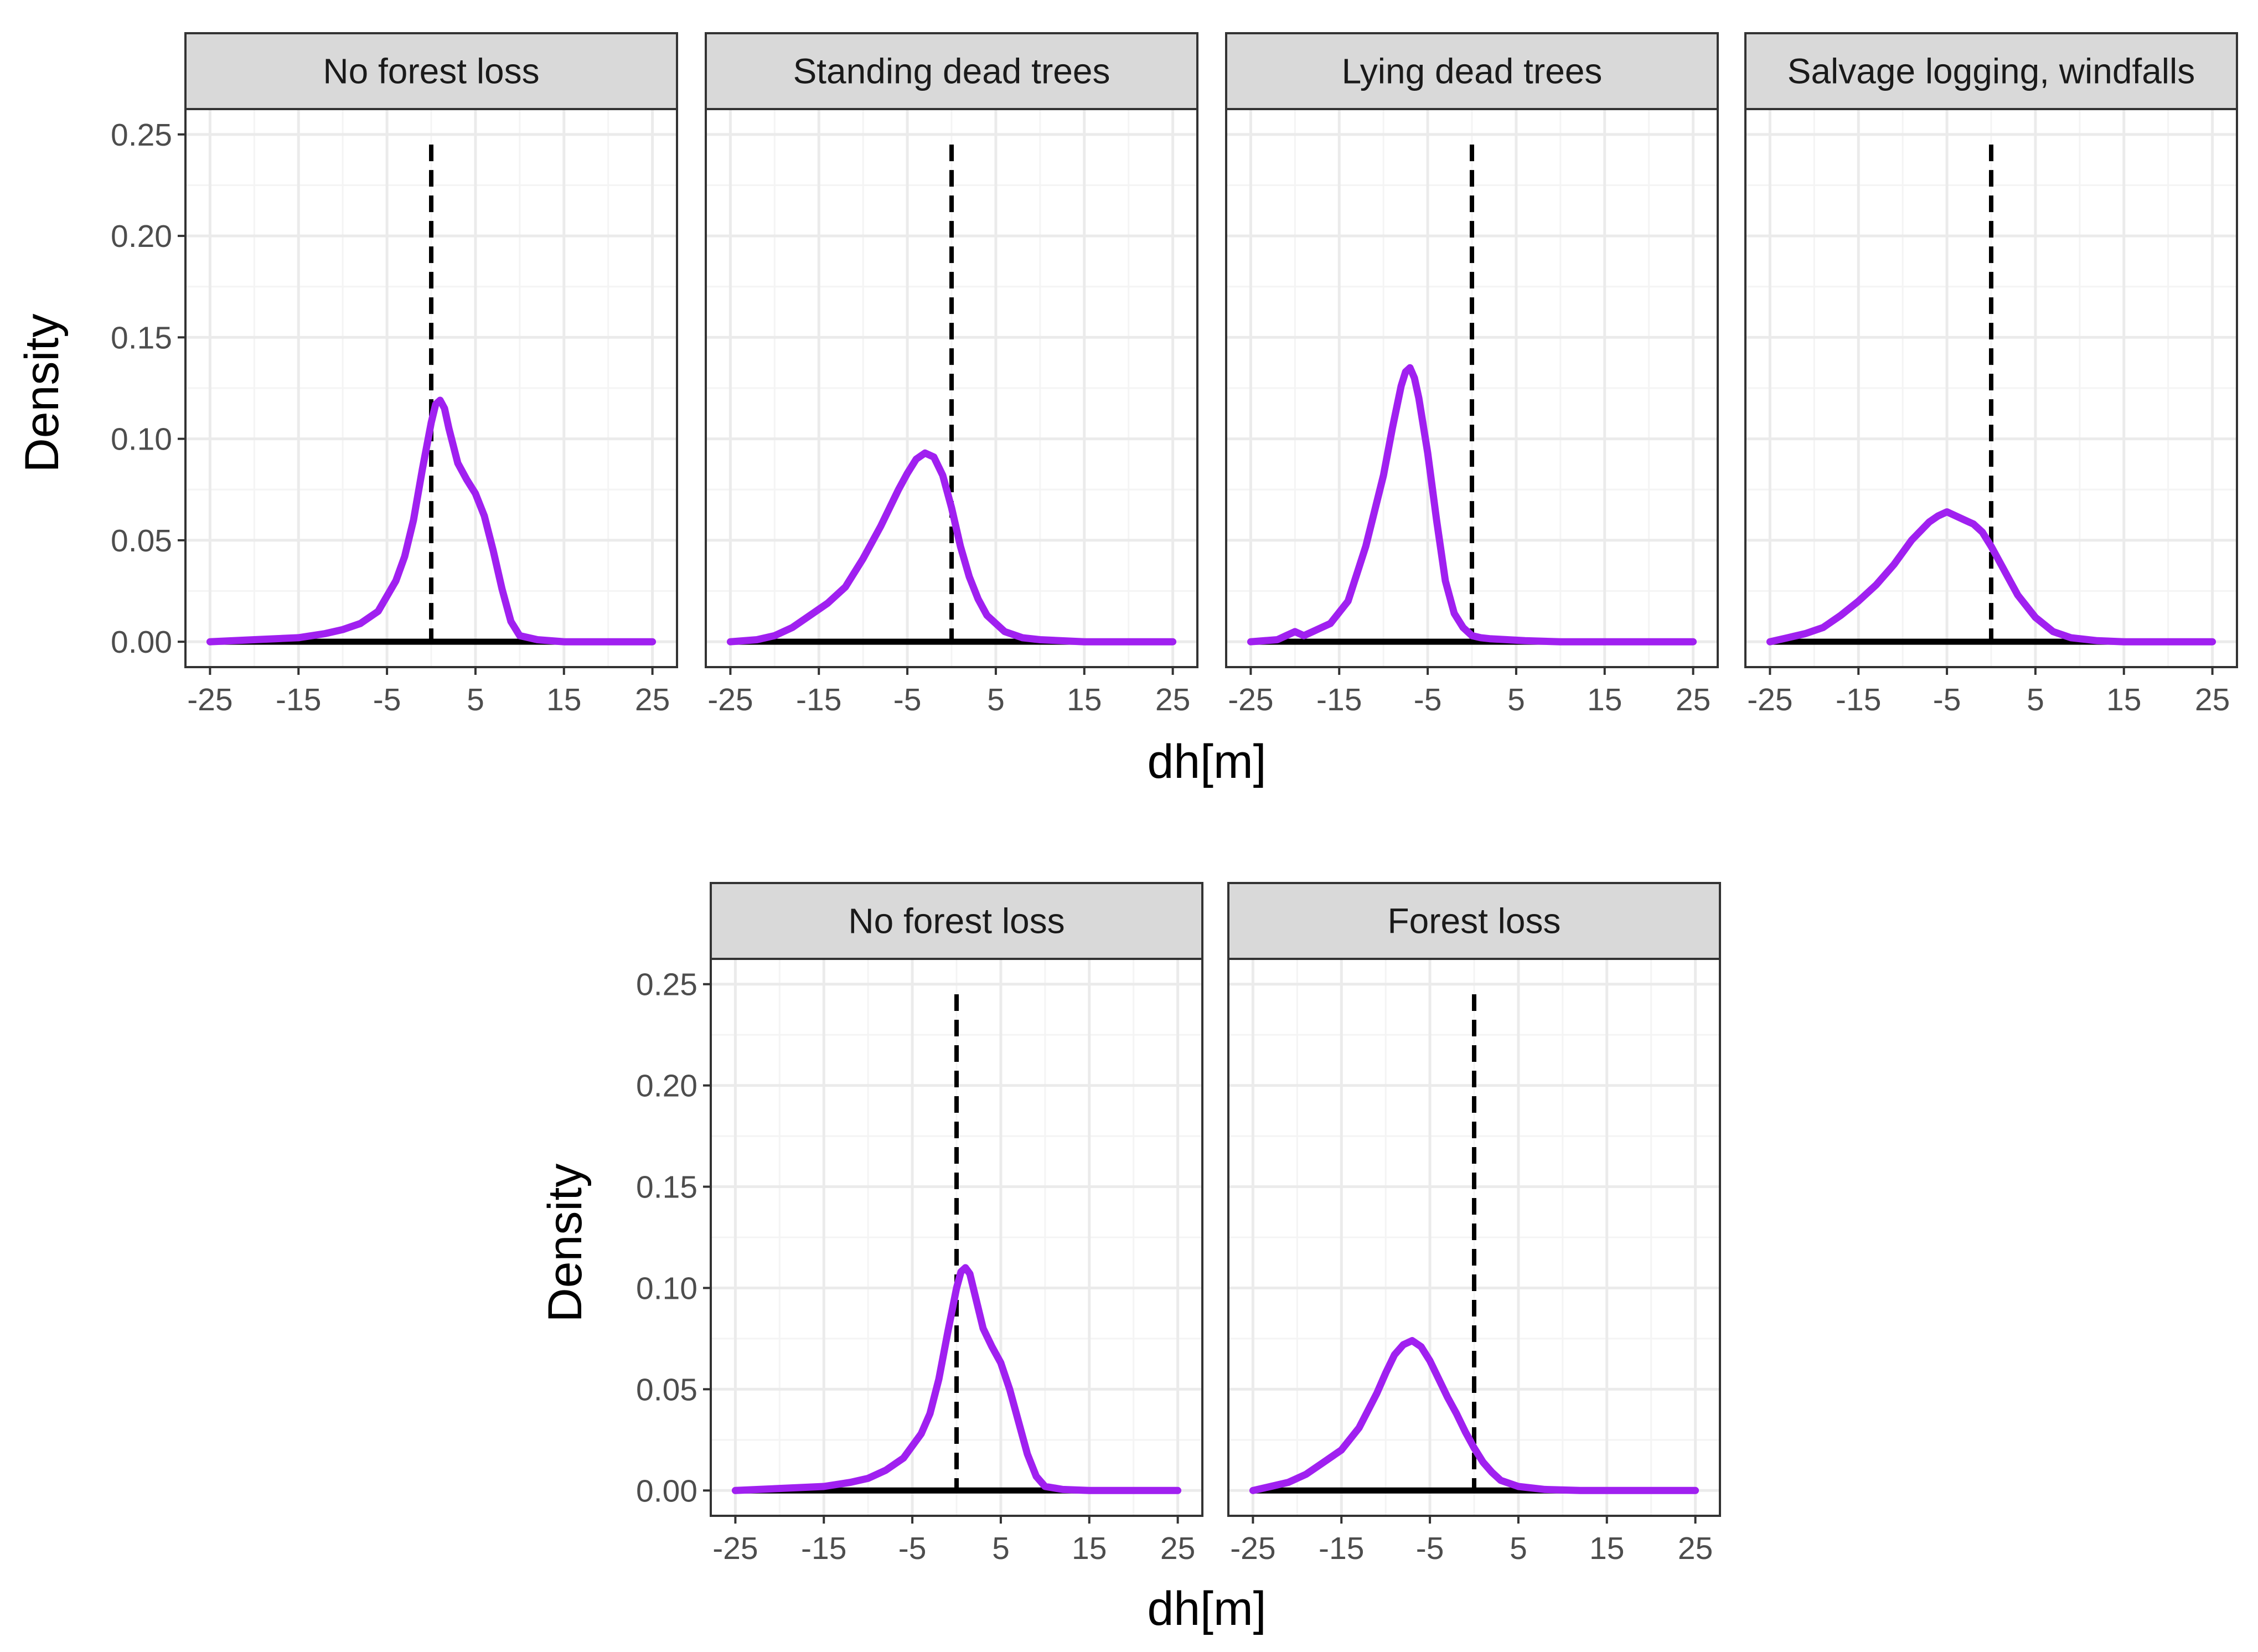 The image size is (2258, 1652). I want to click on x-tick-label-top-1: -15, so click(818, 699).